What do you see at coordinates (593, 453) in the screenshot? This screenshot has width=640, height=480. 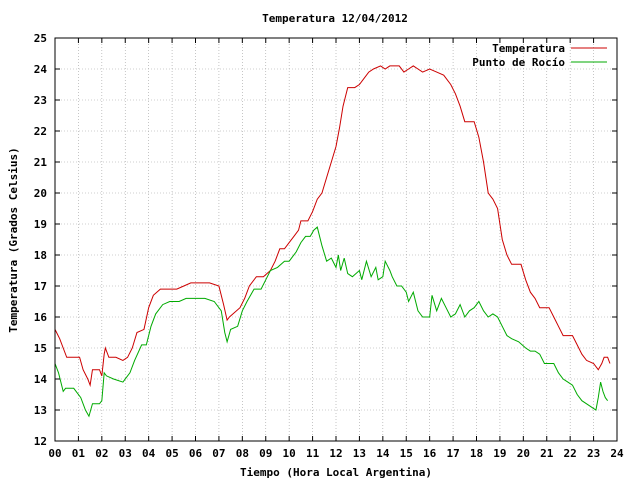 I see `x-tick-label: 23` at bounding box center [593, 453].